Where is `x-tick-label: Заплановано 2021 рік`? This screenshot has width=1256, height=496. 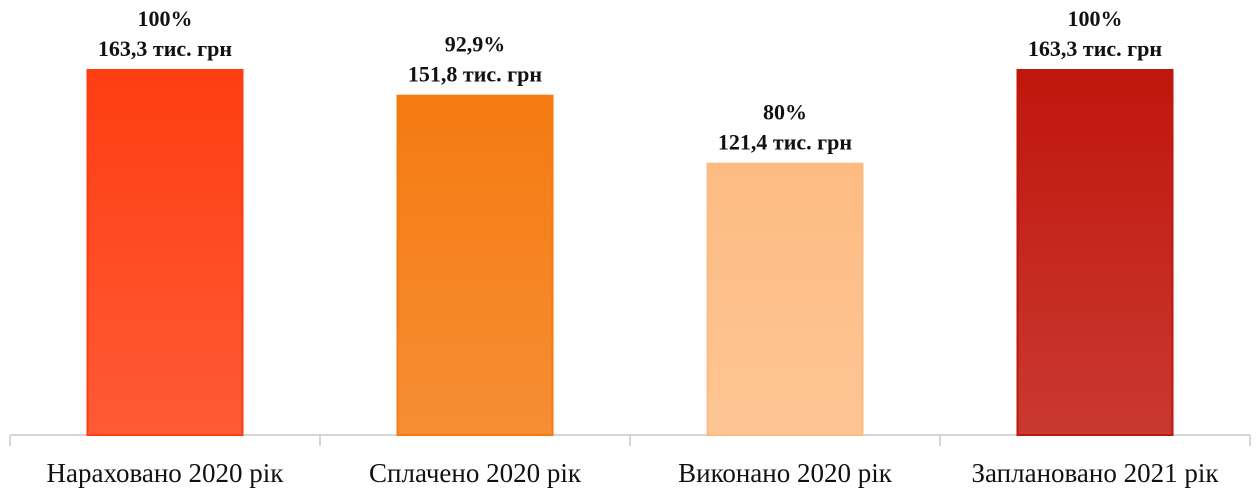
x-tick-label: Заплановано 2021 рік is located at coordinates (1096, 473).